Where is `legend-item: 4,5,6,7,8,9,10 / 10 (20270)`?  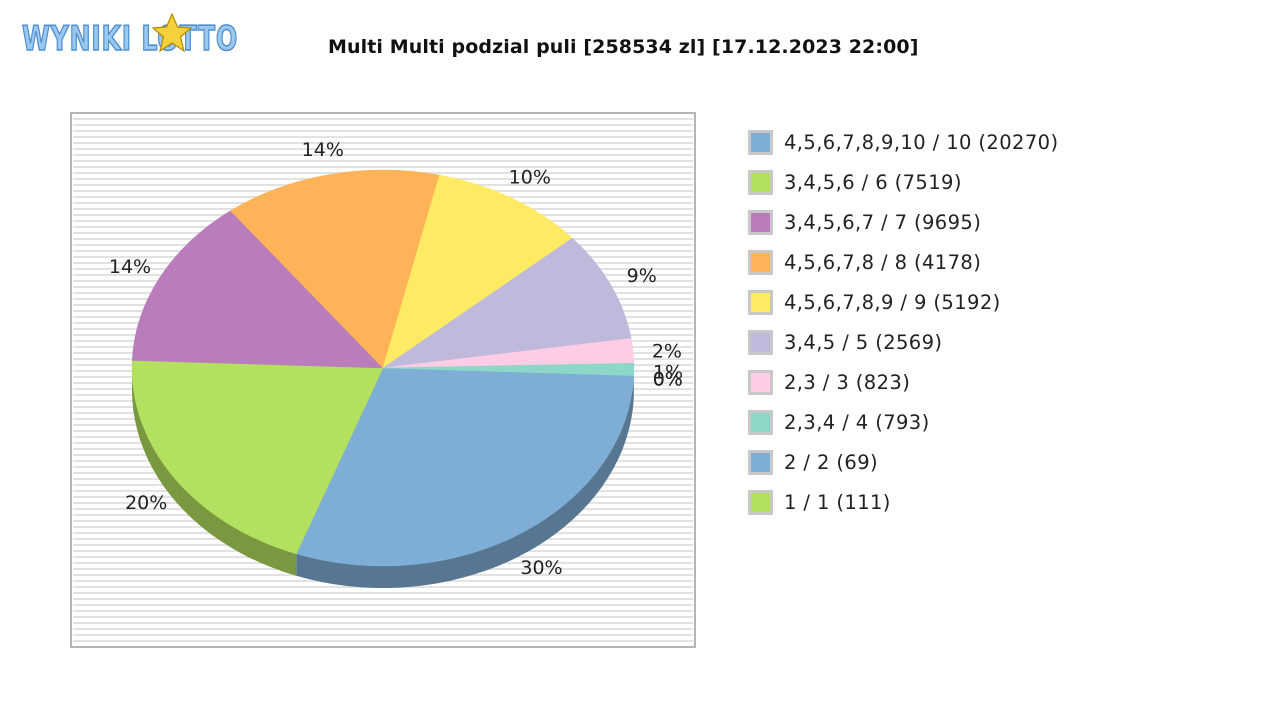
legend-item: 4,5,6,7,8,9,10 / 10 (20270) is located at coordinates (903, 142).